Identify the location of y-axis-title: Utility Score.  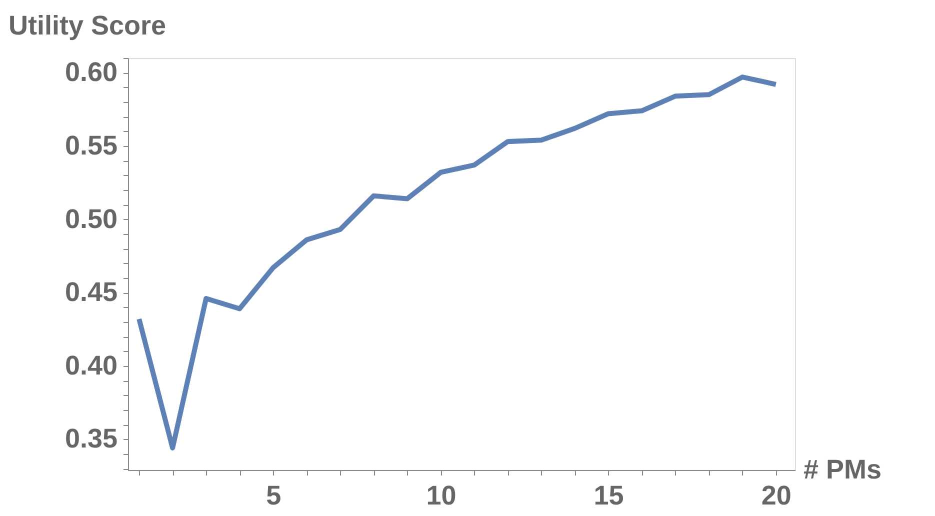
(87, 25).